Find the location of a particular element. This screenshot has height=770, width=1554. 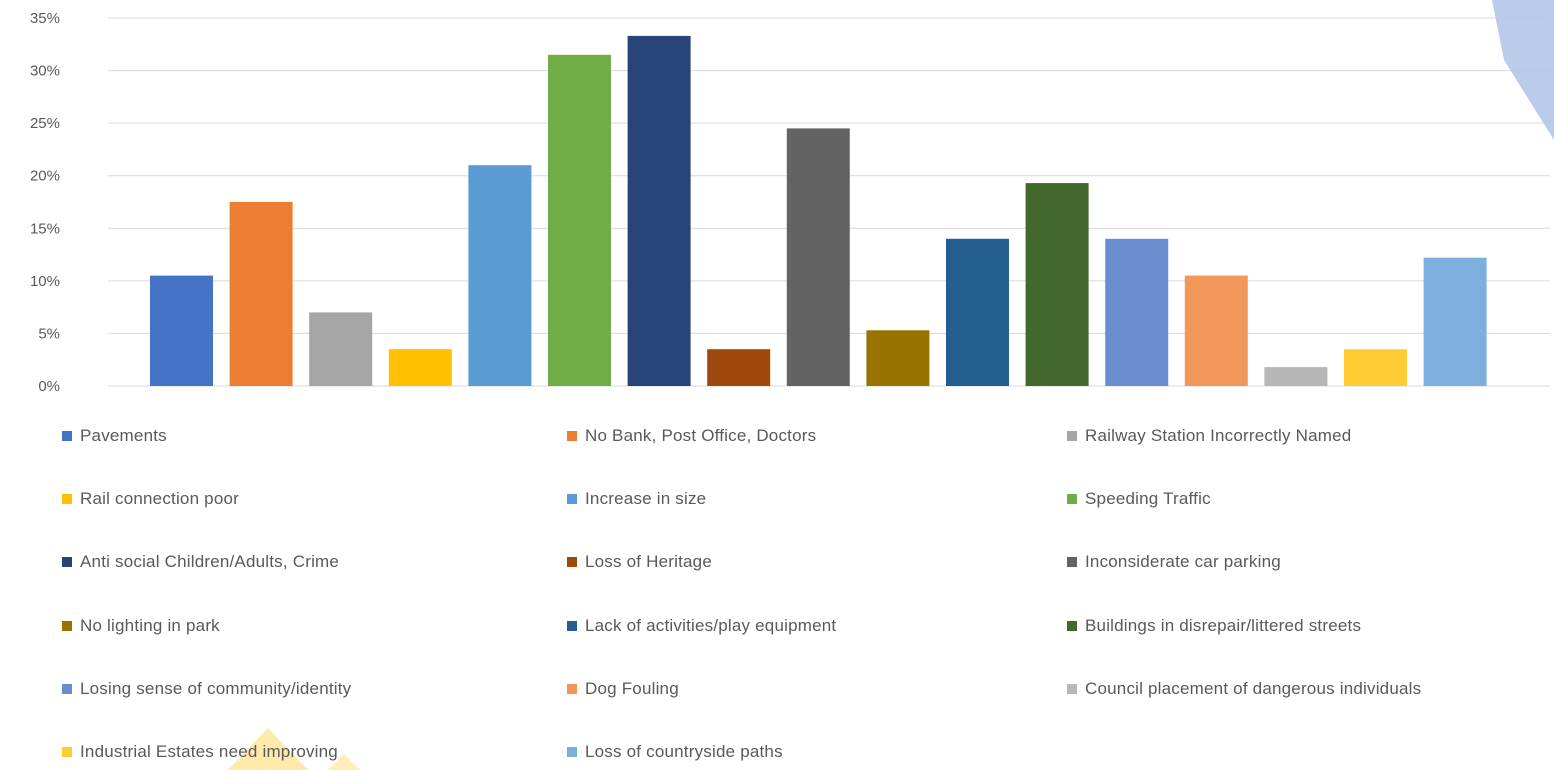

y-tick-label: 20% is located at coordinates (45, 176).